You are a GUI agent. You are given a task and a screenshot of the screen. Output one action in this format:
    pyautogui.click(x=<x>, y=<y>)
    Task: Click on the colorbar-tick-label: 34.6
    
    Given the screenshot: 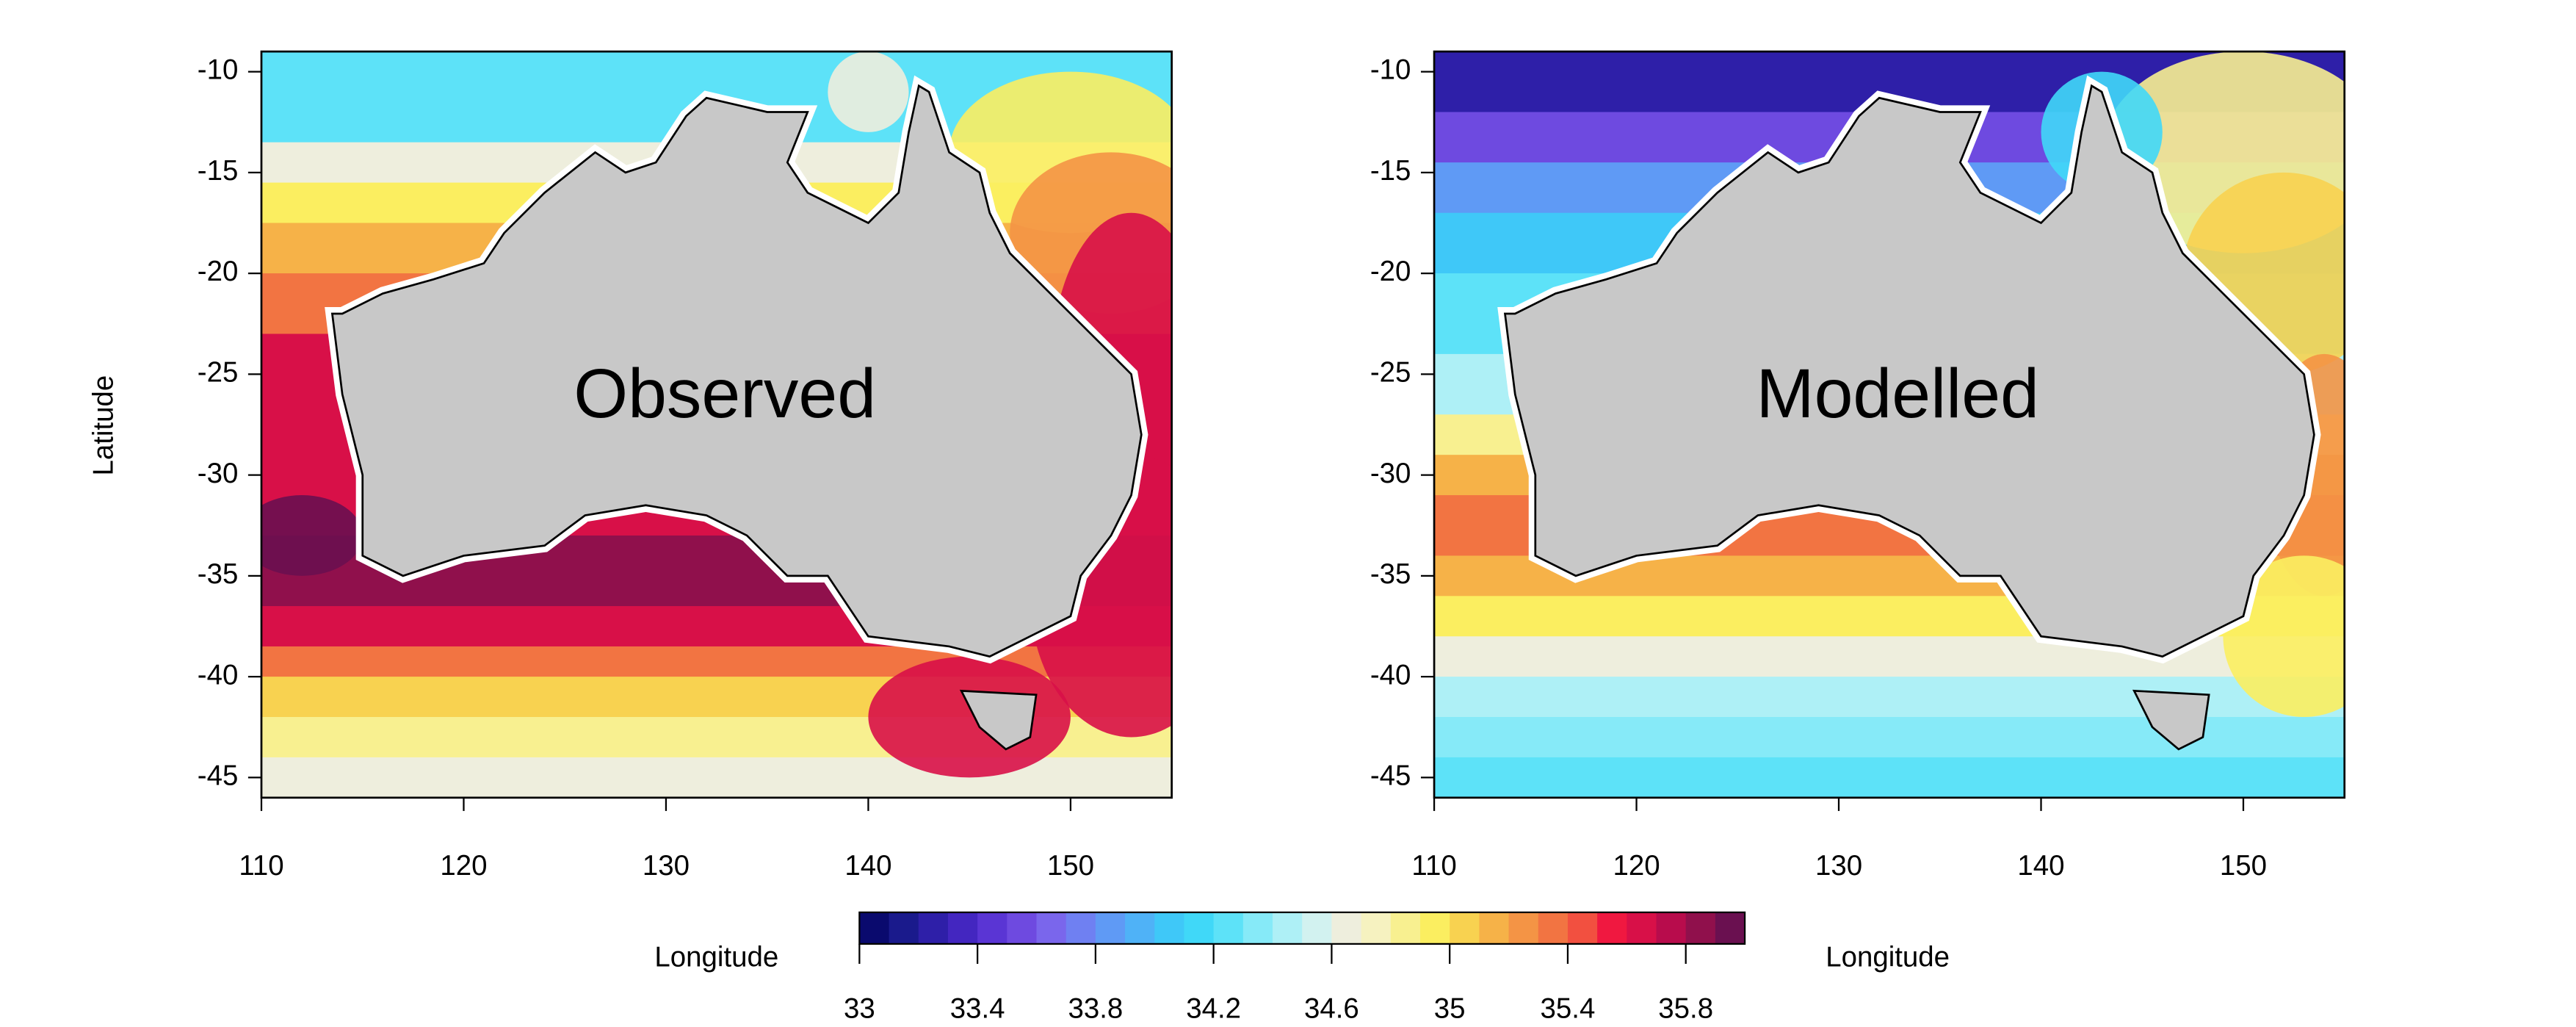 What is the action you would take?
    pyautogui.click(x=1331, y=1009)
    